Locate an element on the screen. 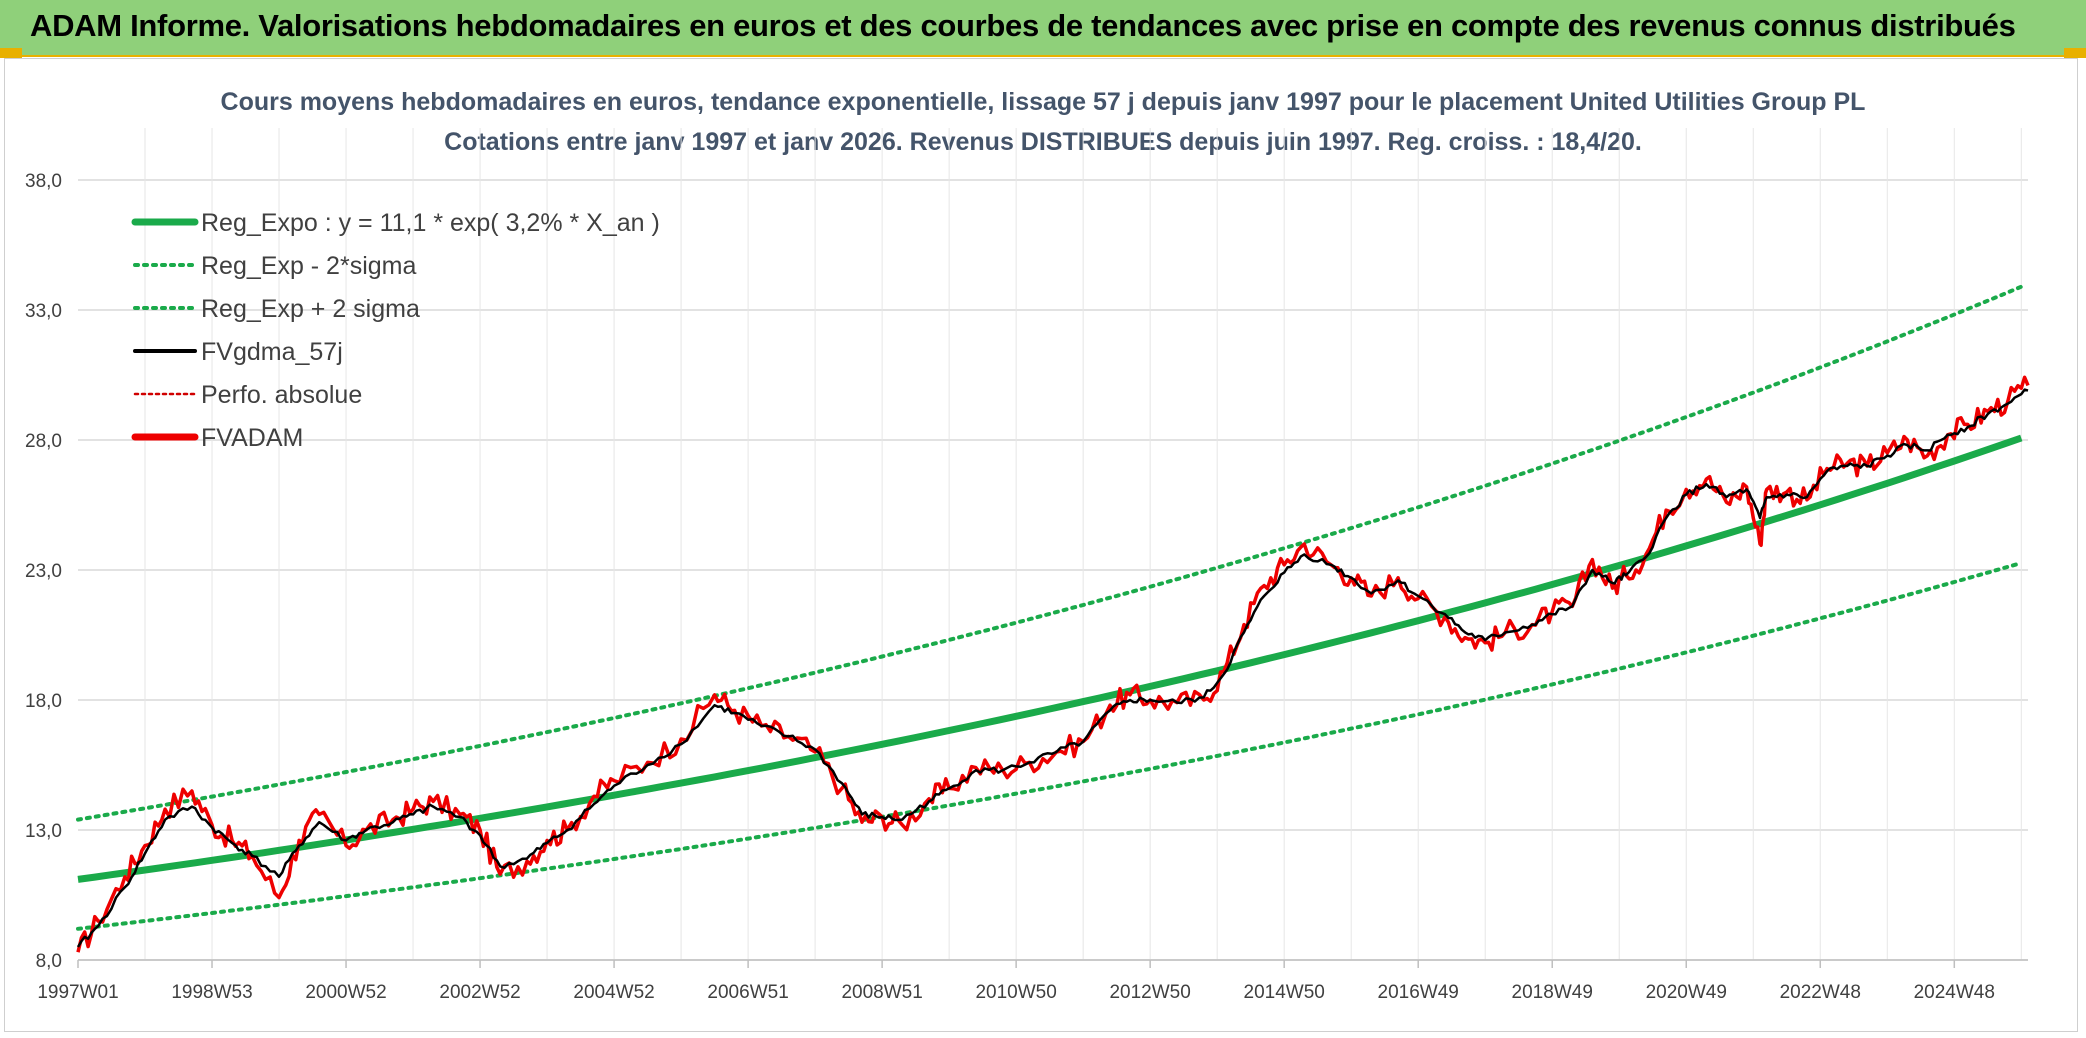  x-tick-label: 2018W49 is located at coordinates (1552, 992).